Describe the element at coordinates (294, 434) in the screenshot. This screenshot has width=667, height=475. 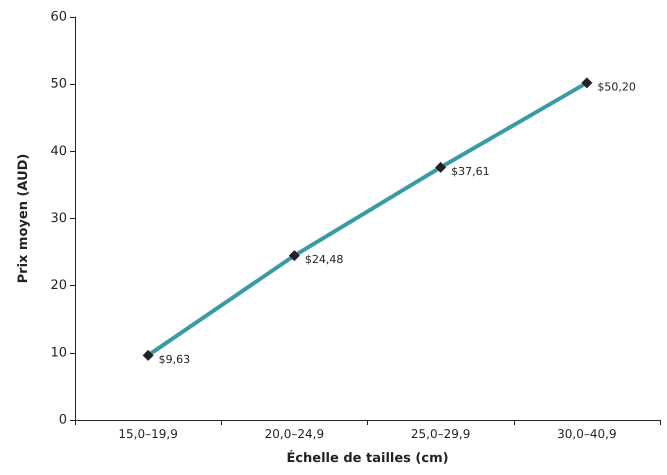
I see `x-tick-label: 20,0–24,9` at that location.